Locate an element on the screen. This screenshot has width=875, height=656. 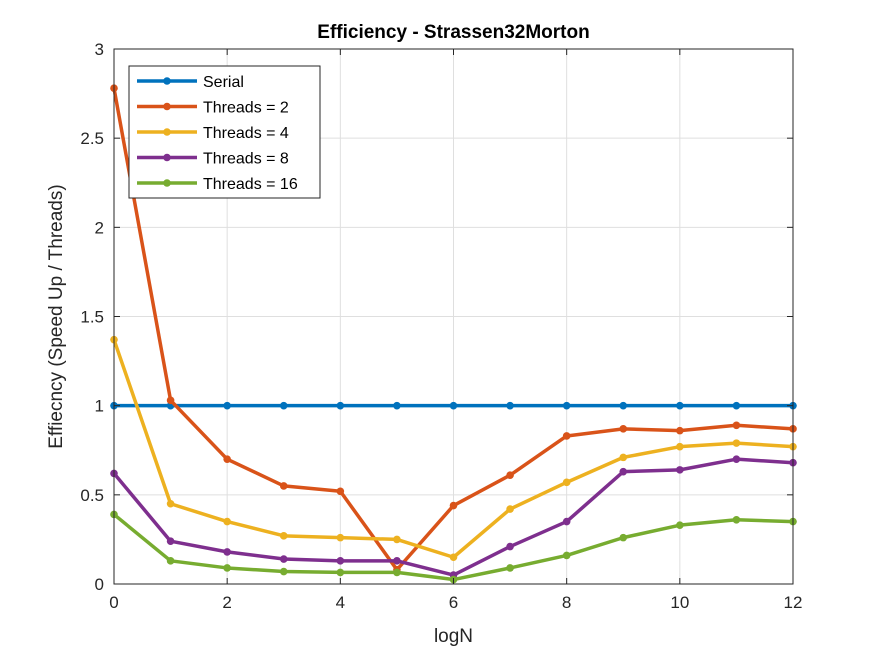
legend-item: Threads = 2 is located at coordinates (213, 108).